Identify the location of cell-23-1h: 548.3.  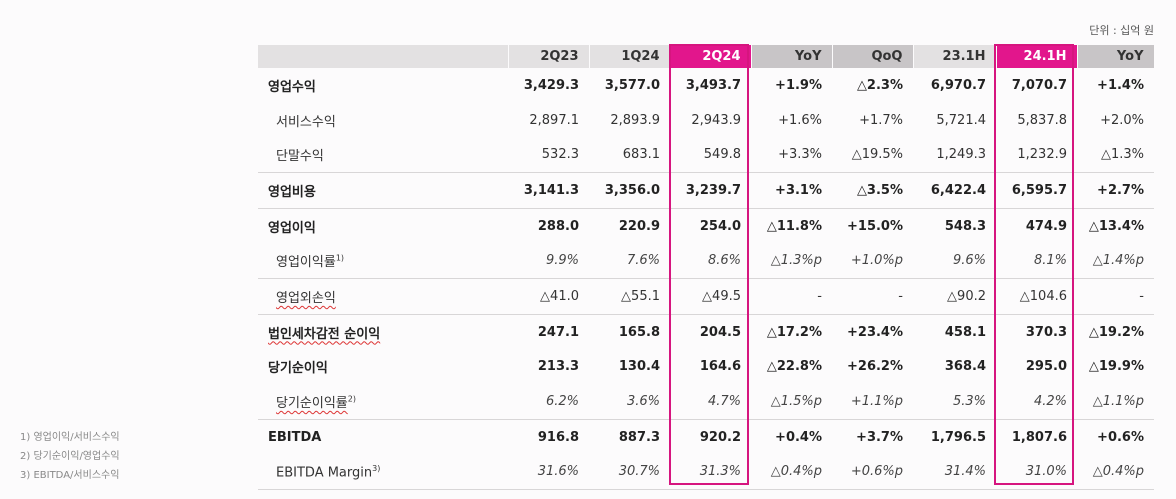
(954, 225).